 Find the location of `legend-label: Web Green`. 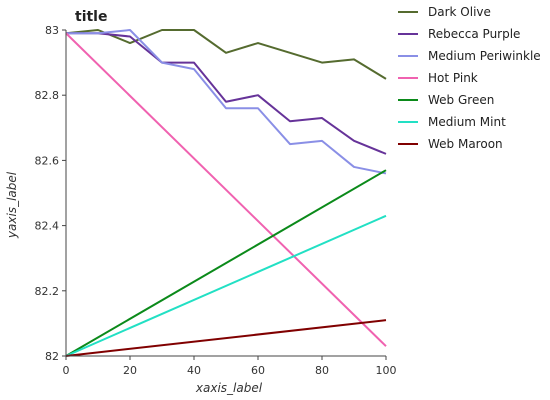

legend-label: Web Green is located at coordinates (461, 100).